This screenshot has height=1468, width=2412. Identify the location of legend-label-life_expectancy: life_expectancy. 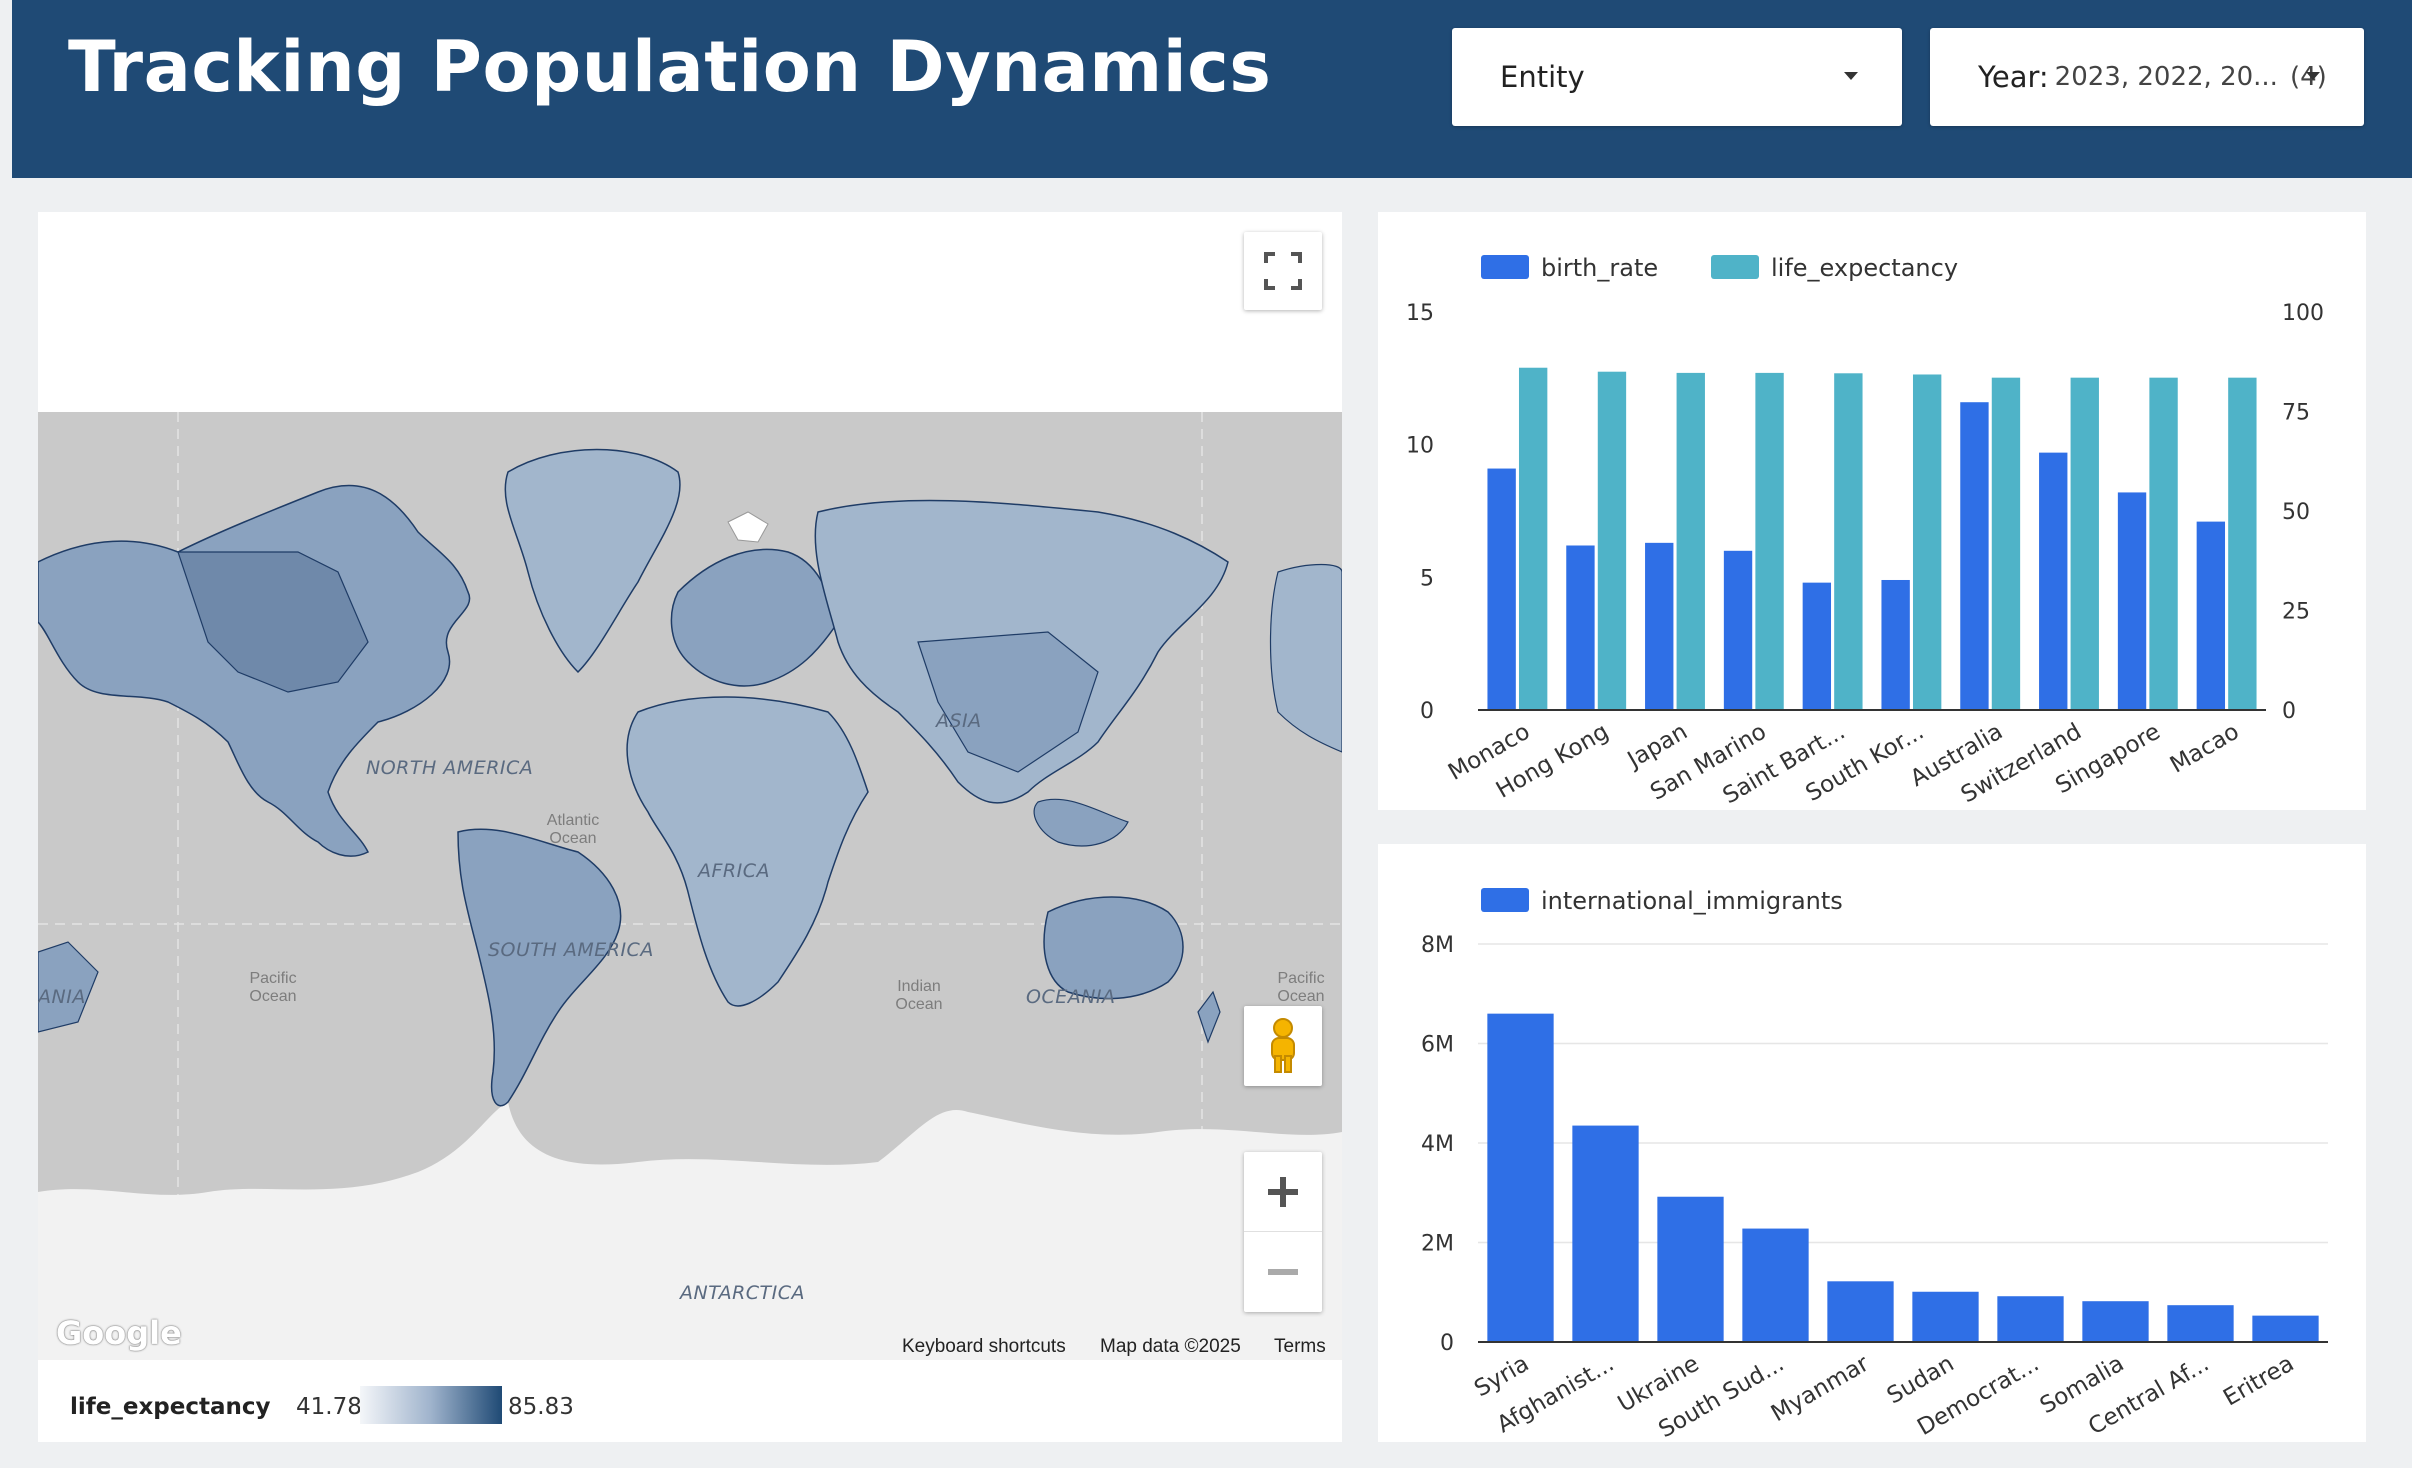
(1864, 268).